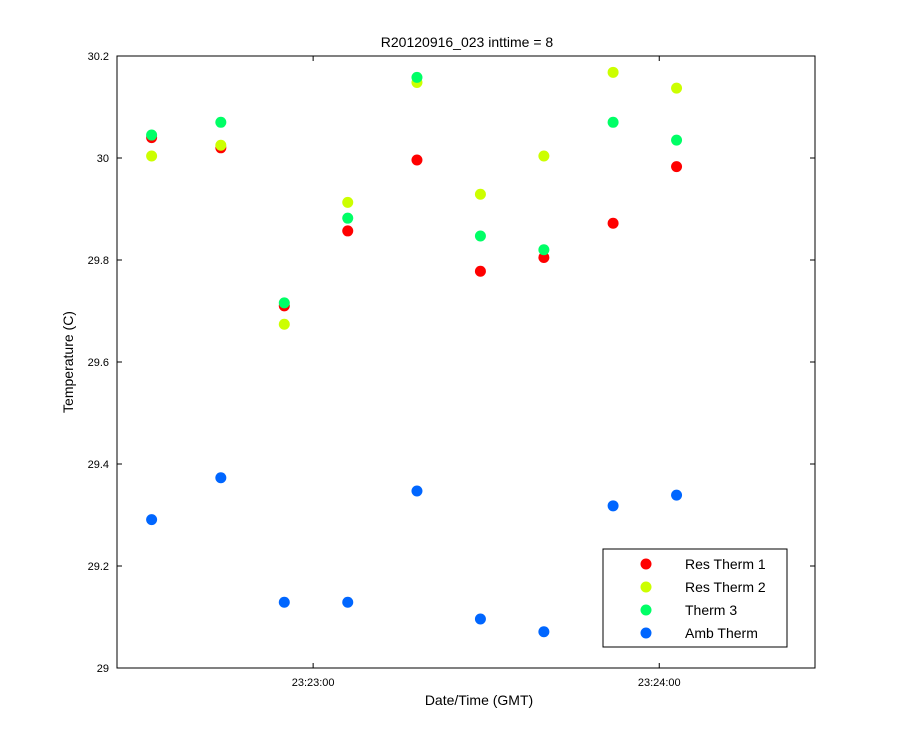 Image resolution: width=900 pixels, height=750 pixels. What do you see at coordinates (68, 362) in the screenshot?
I see `y-axis-label: Temperature (C)` at bounding box center [68, 362].